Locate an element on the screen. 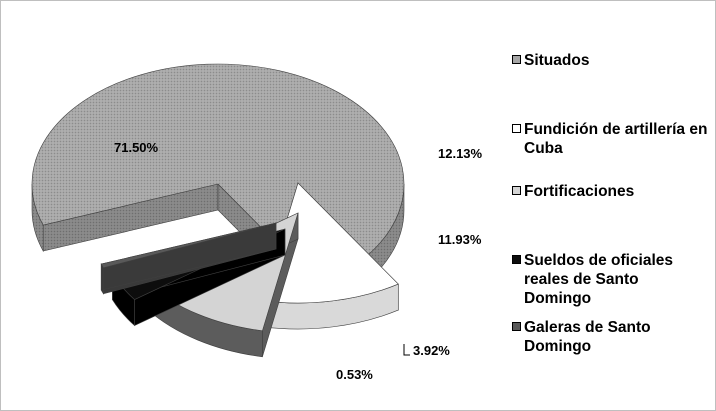 The width and height of the screenshot is (716, 411). slice-outer-wall is located at coordinates (102, 278).